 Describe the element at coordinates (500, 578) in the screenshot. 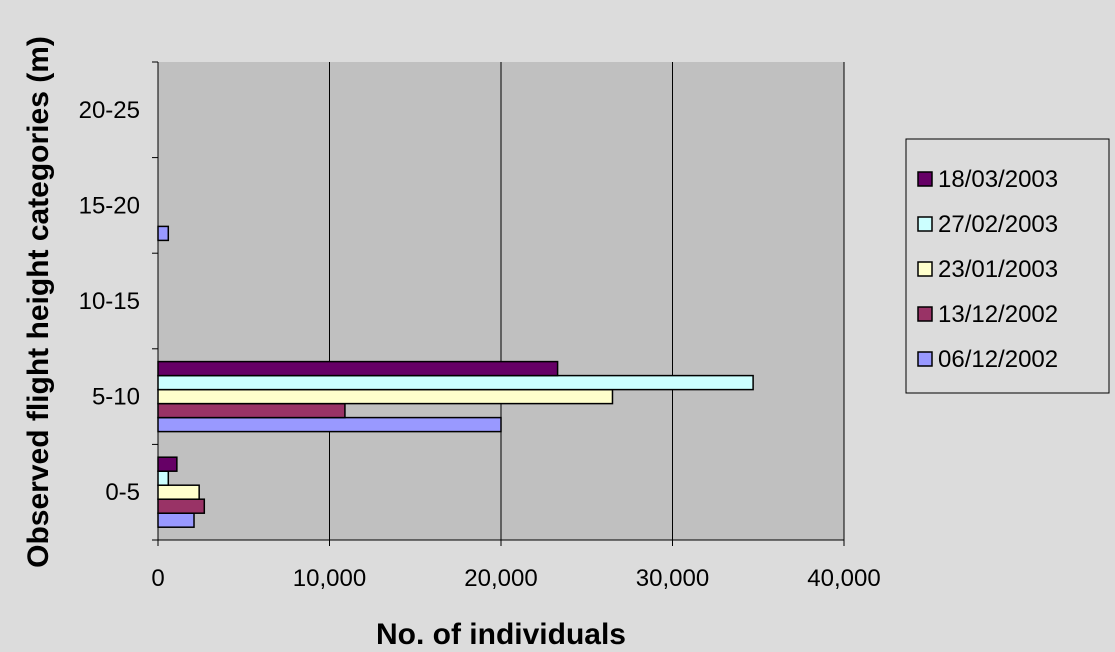

I see `x-tick-label: 20,000` at that location.